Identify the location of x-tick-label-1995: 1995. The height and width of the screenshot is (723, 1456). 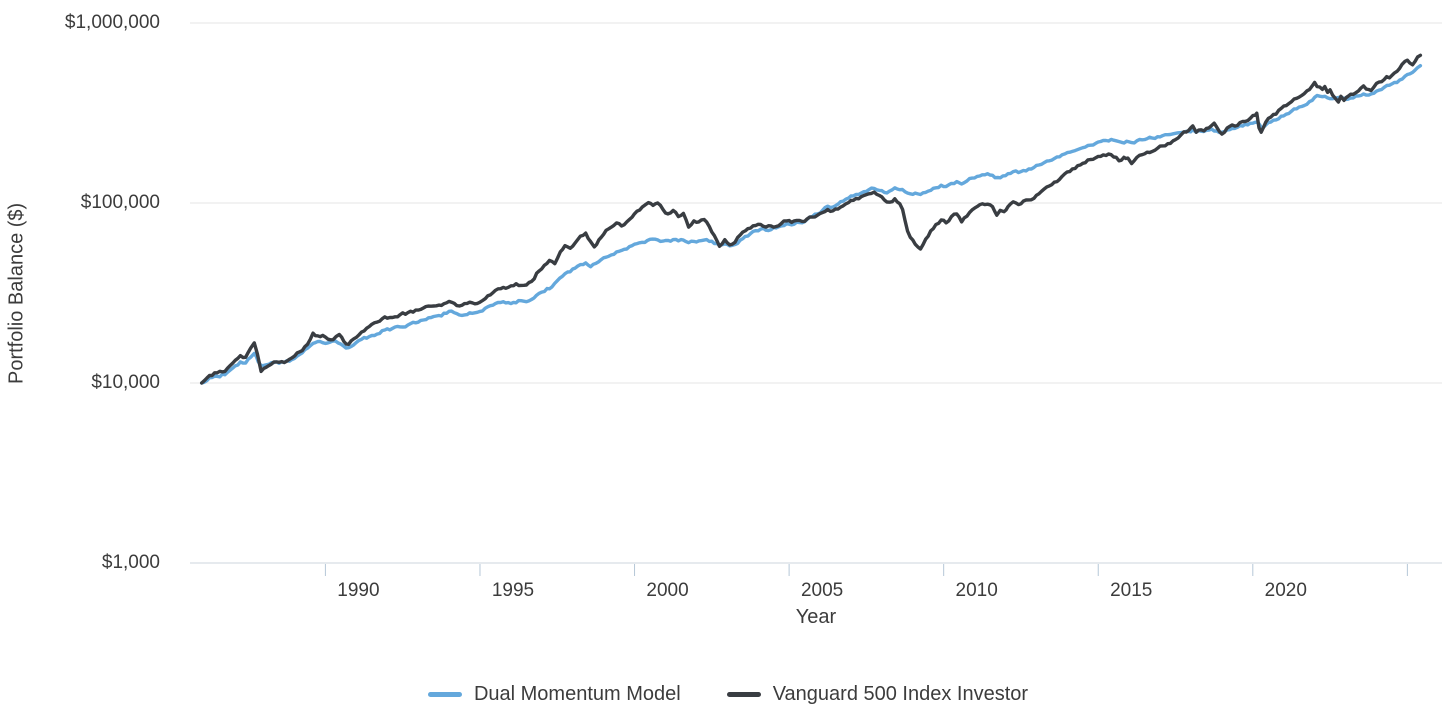
(513, 590).